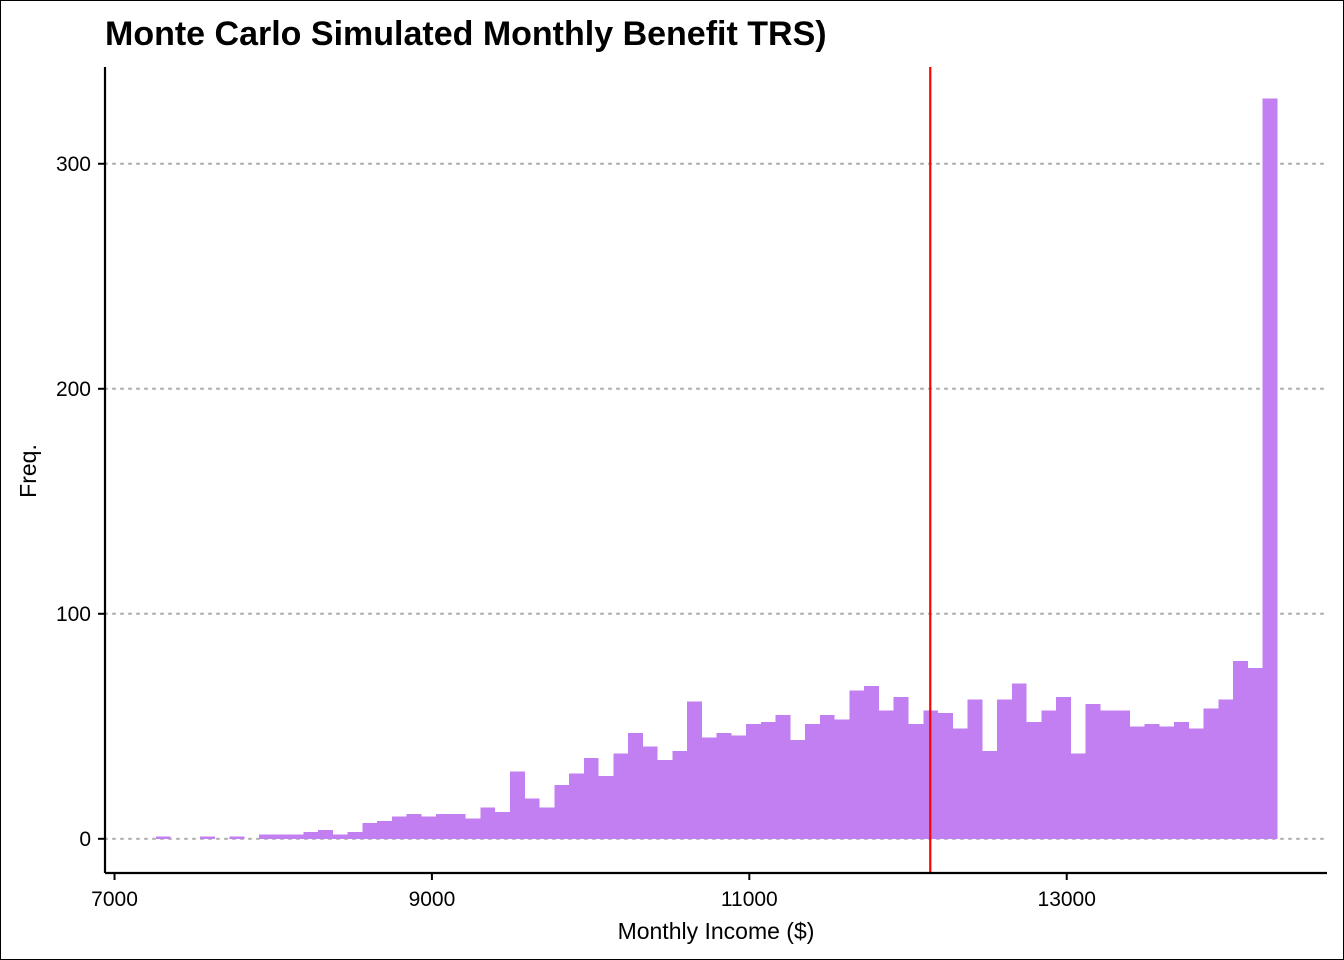 The width and height of the screenshot is (1344, 960). Describe the element at coordinates (80, 502) in the screenshot. I see `y-axis-ticks: 0 100 200 300` at that location.